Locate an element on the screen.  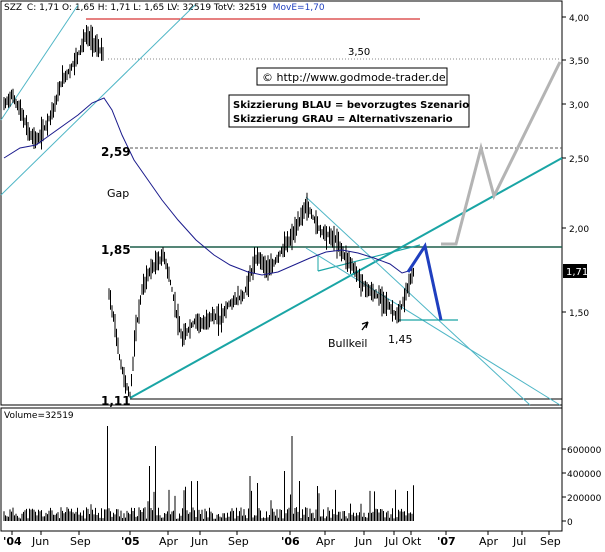
bullkeil-arrow-icon is located at coordinates (365, 326).